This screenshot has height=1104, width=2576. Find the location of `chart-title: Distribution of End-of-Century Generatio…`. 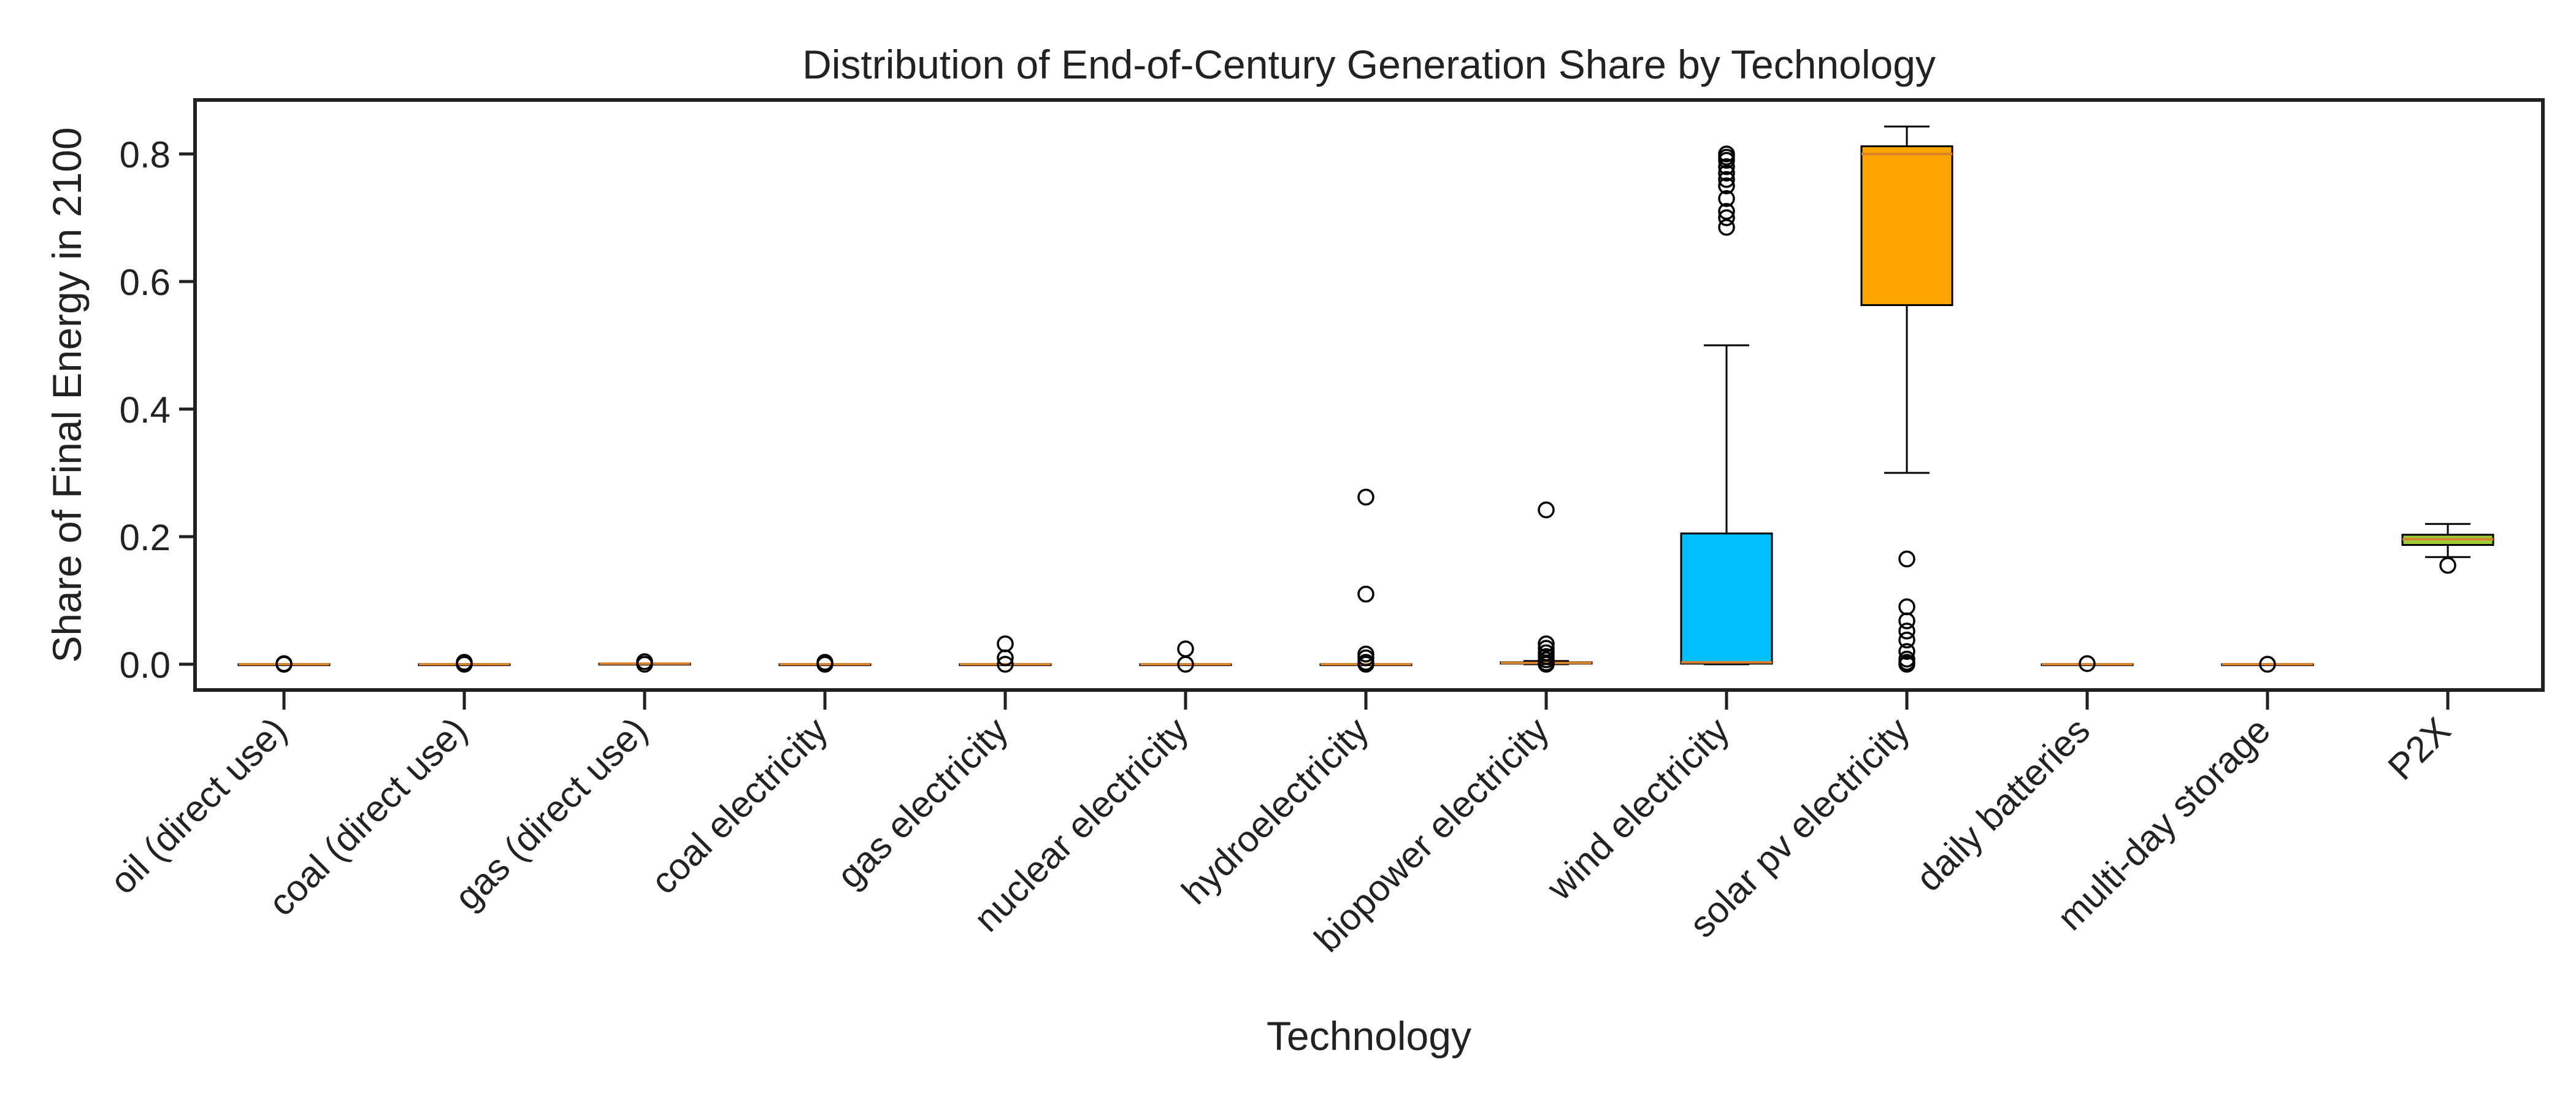

chart-title: Distribution of End-of-Century Generatio… is located at coordinates (1369, 64).